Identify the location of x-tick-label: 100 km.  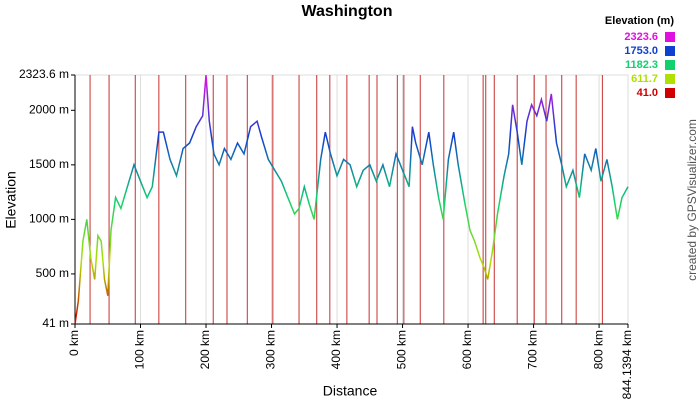
(140, 349).